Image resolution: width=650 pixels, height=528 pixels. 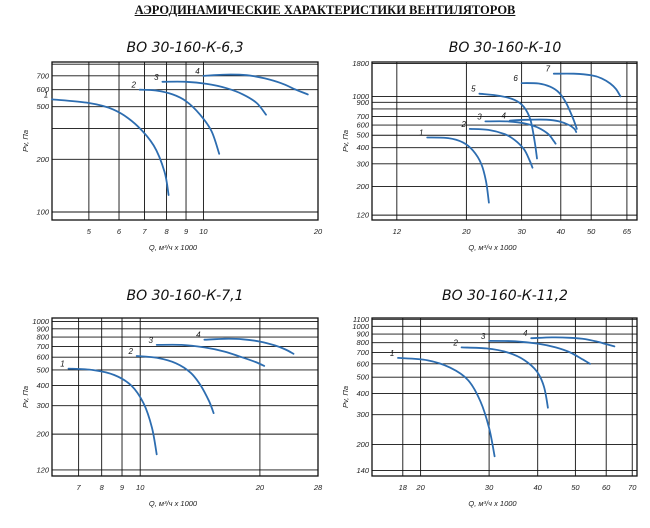 What do you see at coordinates (318, 487) in the screenshot?
I see `x-tick-label: 28` at bounding box center [318, 487].